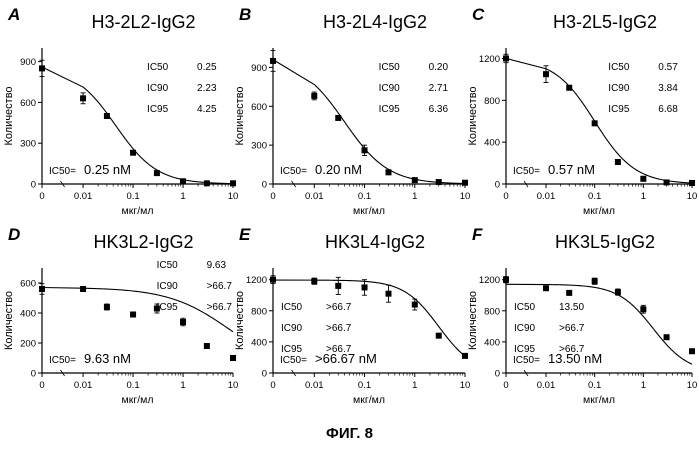 This screenshot has height=456, width=699. I want to click on stat-value: 13.50, so click(571, 307).